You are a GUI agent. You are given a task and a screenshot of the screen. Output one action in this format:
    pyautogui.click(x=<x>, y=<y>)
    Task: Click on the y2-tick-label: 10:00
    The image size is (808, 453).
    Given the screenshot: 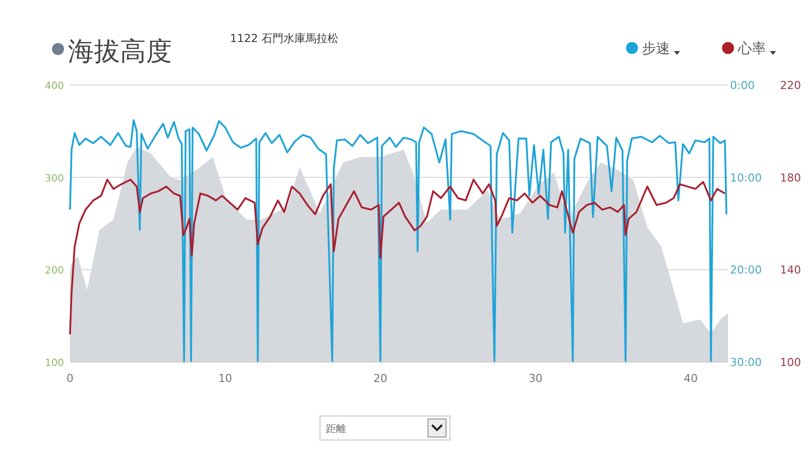 What is the action you would take?
    pyautogui.click(x=746, y=177)
    